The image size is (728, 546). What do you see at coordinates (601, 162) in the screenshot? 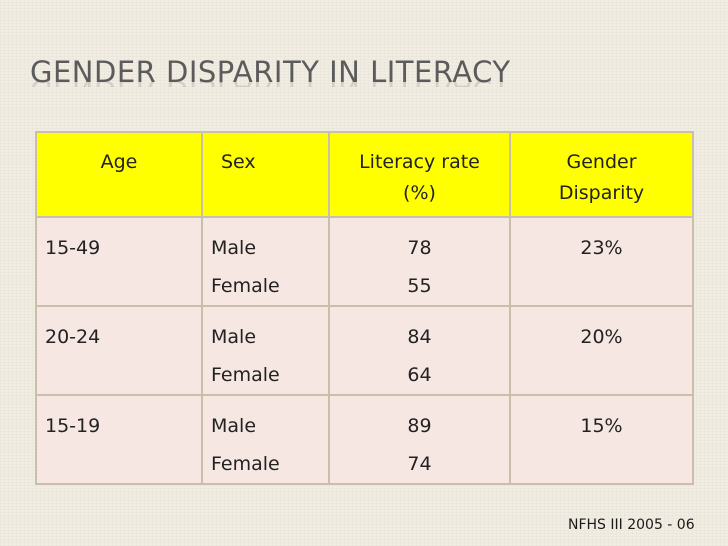
I see `header-gap-line1: Gender` at bounding box center [601, 162].